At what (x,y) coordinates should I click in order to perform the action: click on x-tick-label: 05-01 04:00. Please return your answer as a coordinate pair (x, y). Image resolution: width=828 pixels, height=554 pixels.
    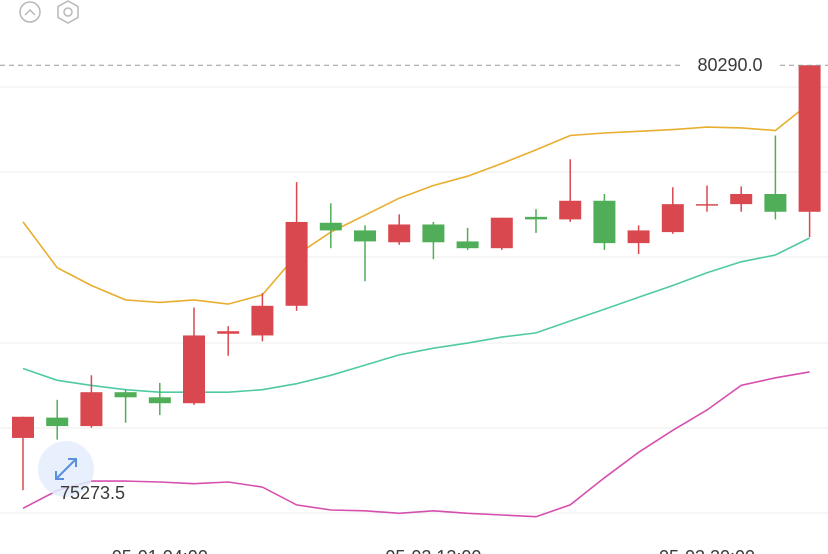
    Looking at the image, I should click on (160, 550).